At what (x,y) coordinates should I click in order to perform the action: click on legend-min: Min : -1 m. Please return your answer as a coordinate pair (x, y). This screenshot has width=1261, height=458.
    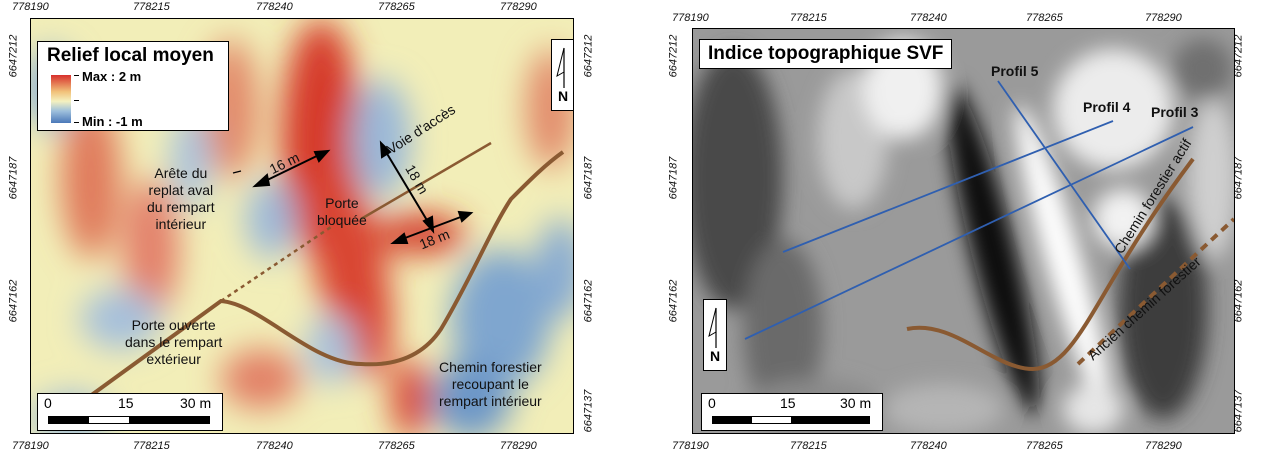
    Looking at the image, I should click on (112, 121).